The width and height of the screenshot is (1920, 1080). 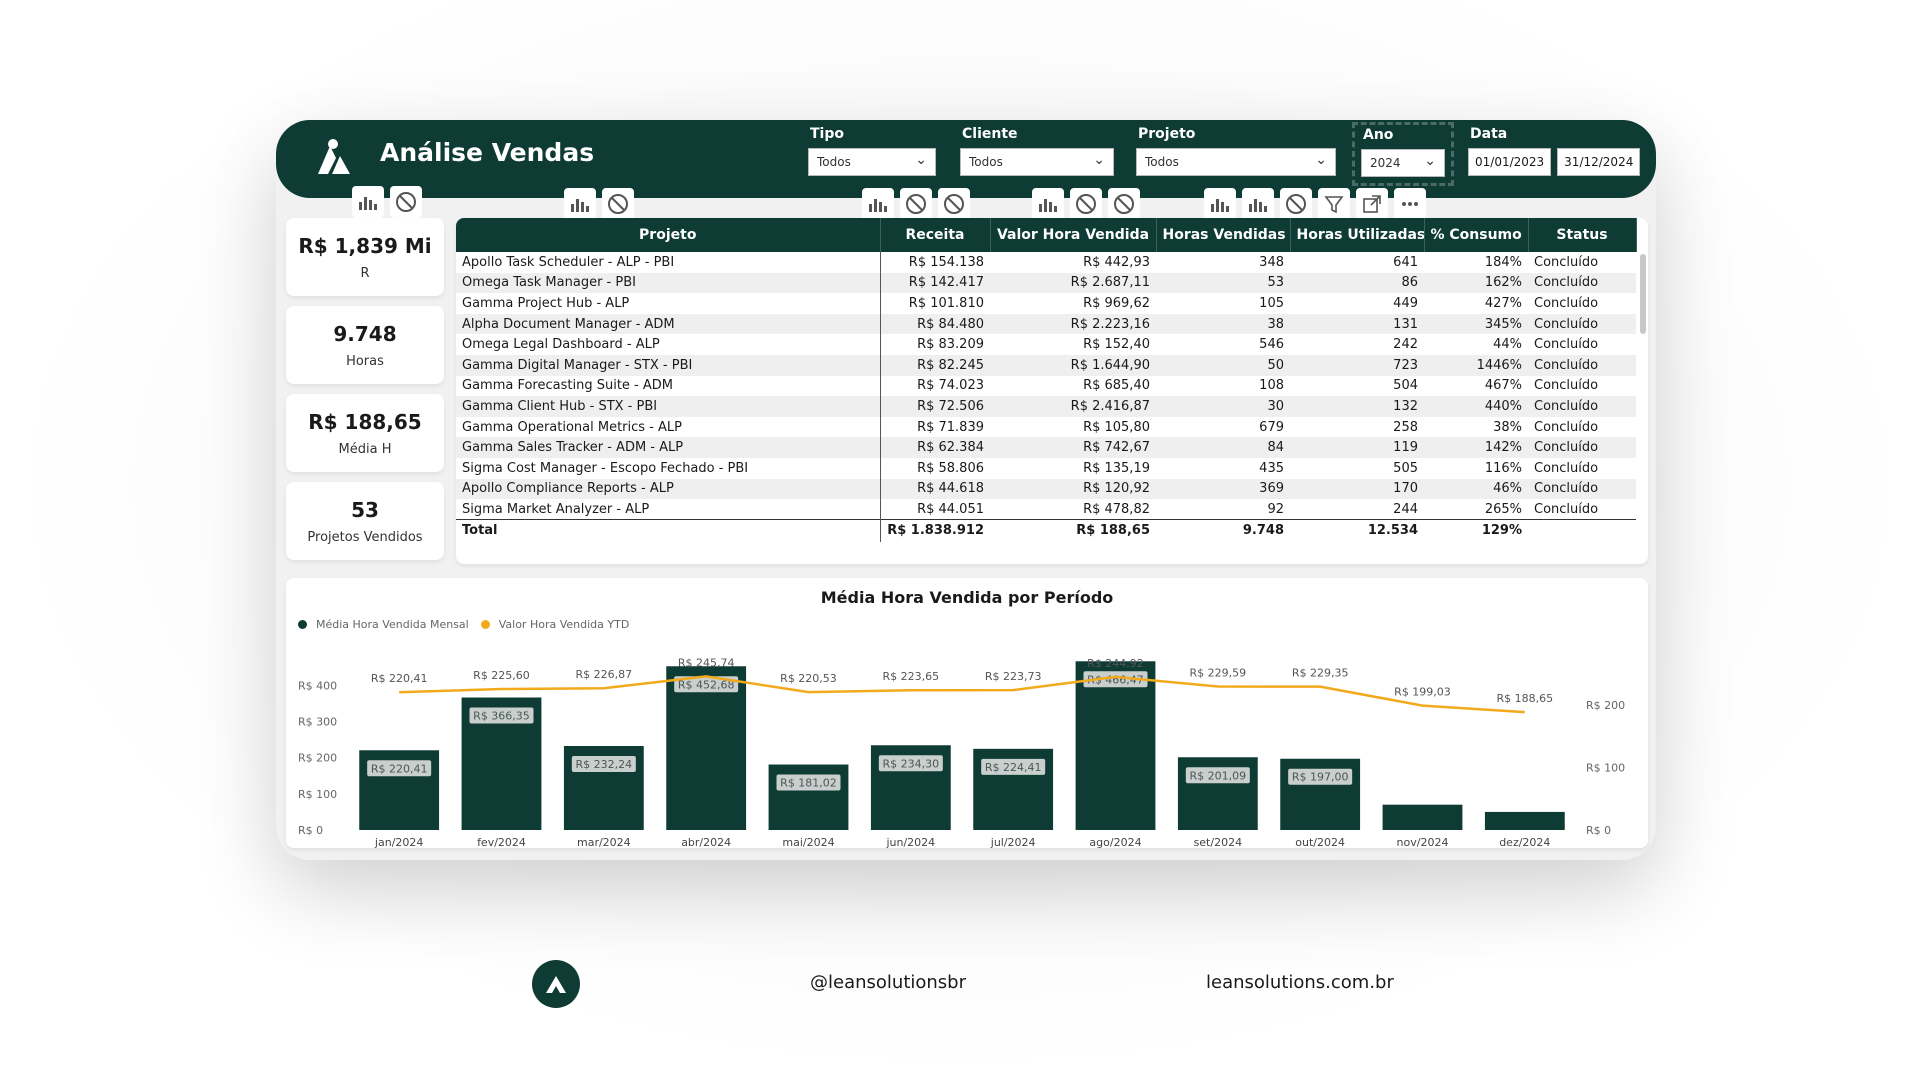 What do you see at coordinates (888, 982) in the screenshot?
I see `footer-handle: @leansolutionsbr` at bounding box center [888, 982].